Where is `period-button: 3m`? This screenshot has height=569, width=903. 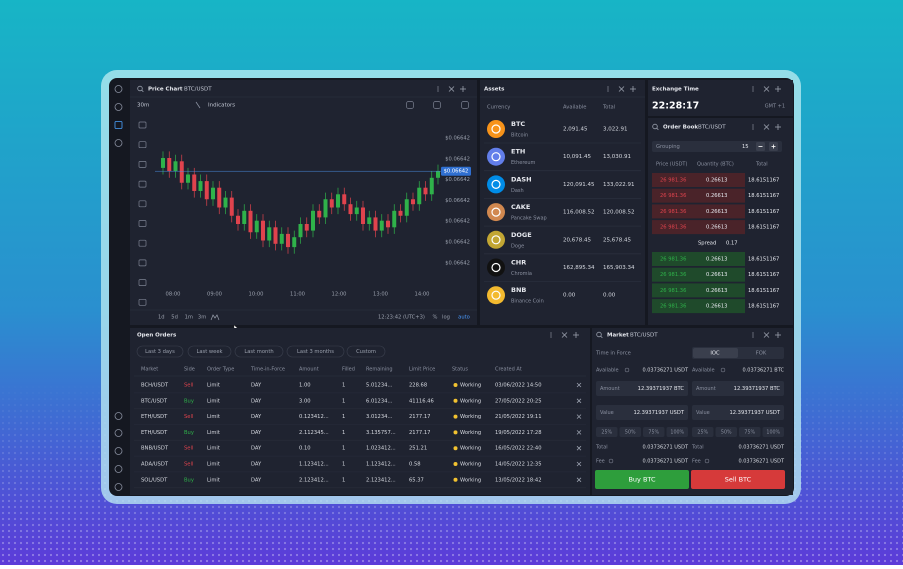
period-button: 3m is located at coordinates (202, 318).